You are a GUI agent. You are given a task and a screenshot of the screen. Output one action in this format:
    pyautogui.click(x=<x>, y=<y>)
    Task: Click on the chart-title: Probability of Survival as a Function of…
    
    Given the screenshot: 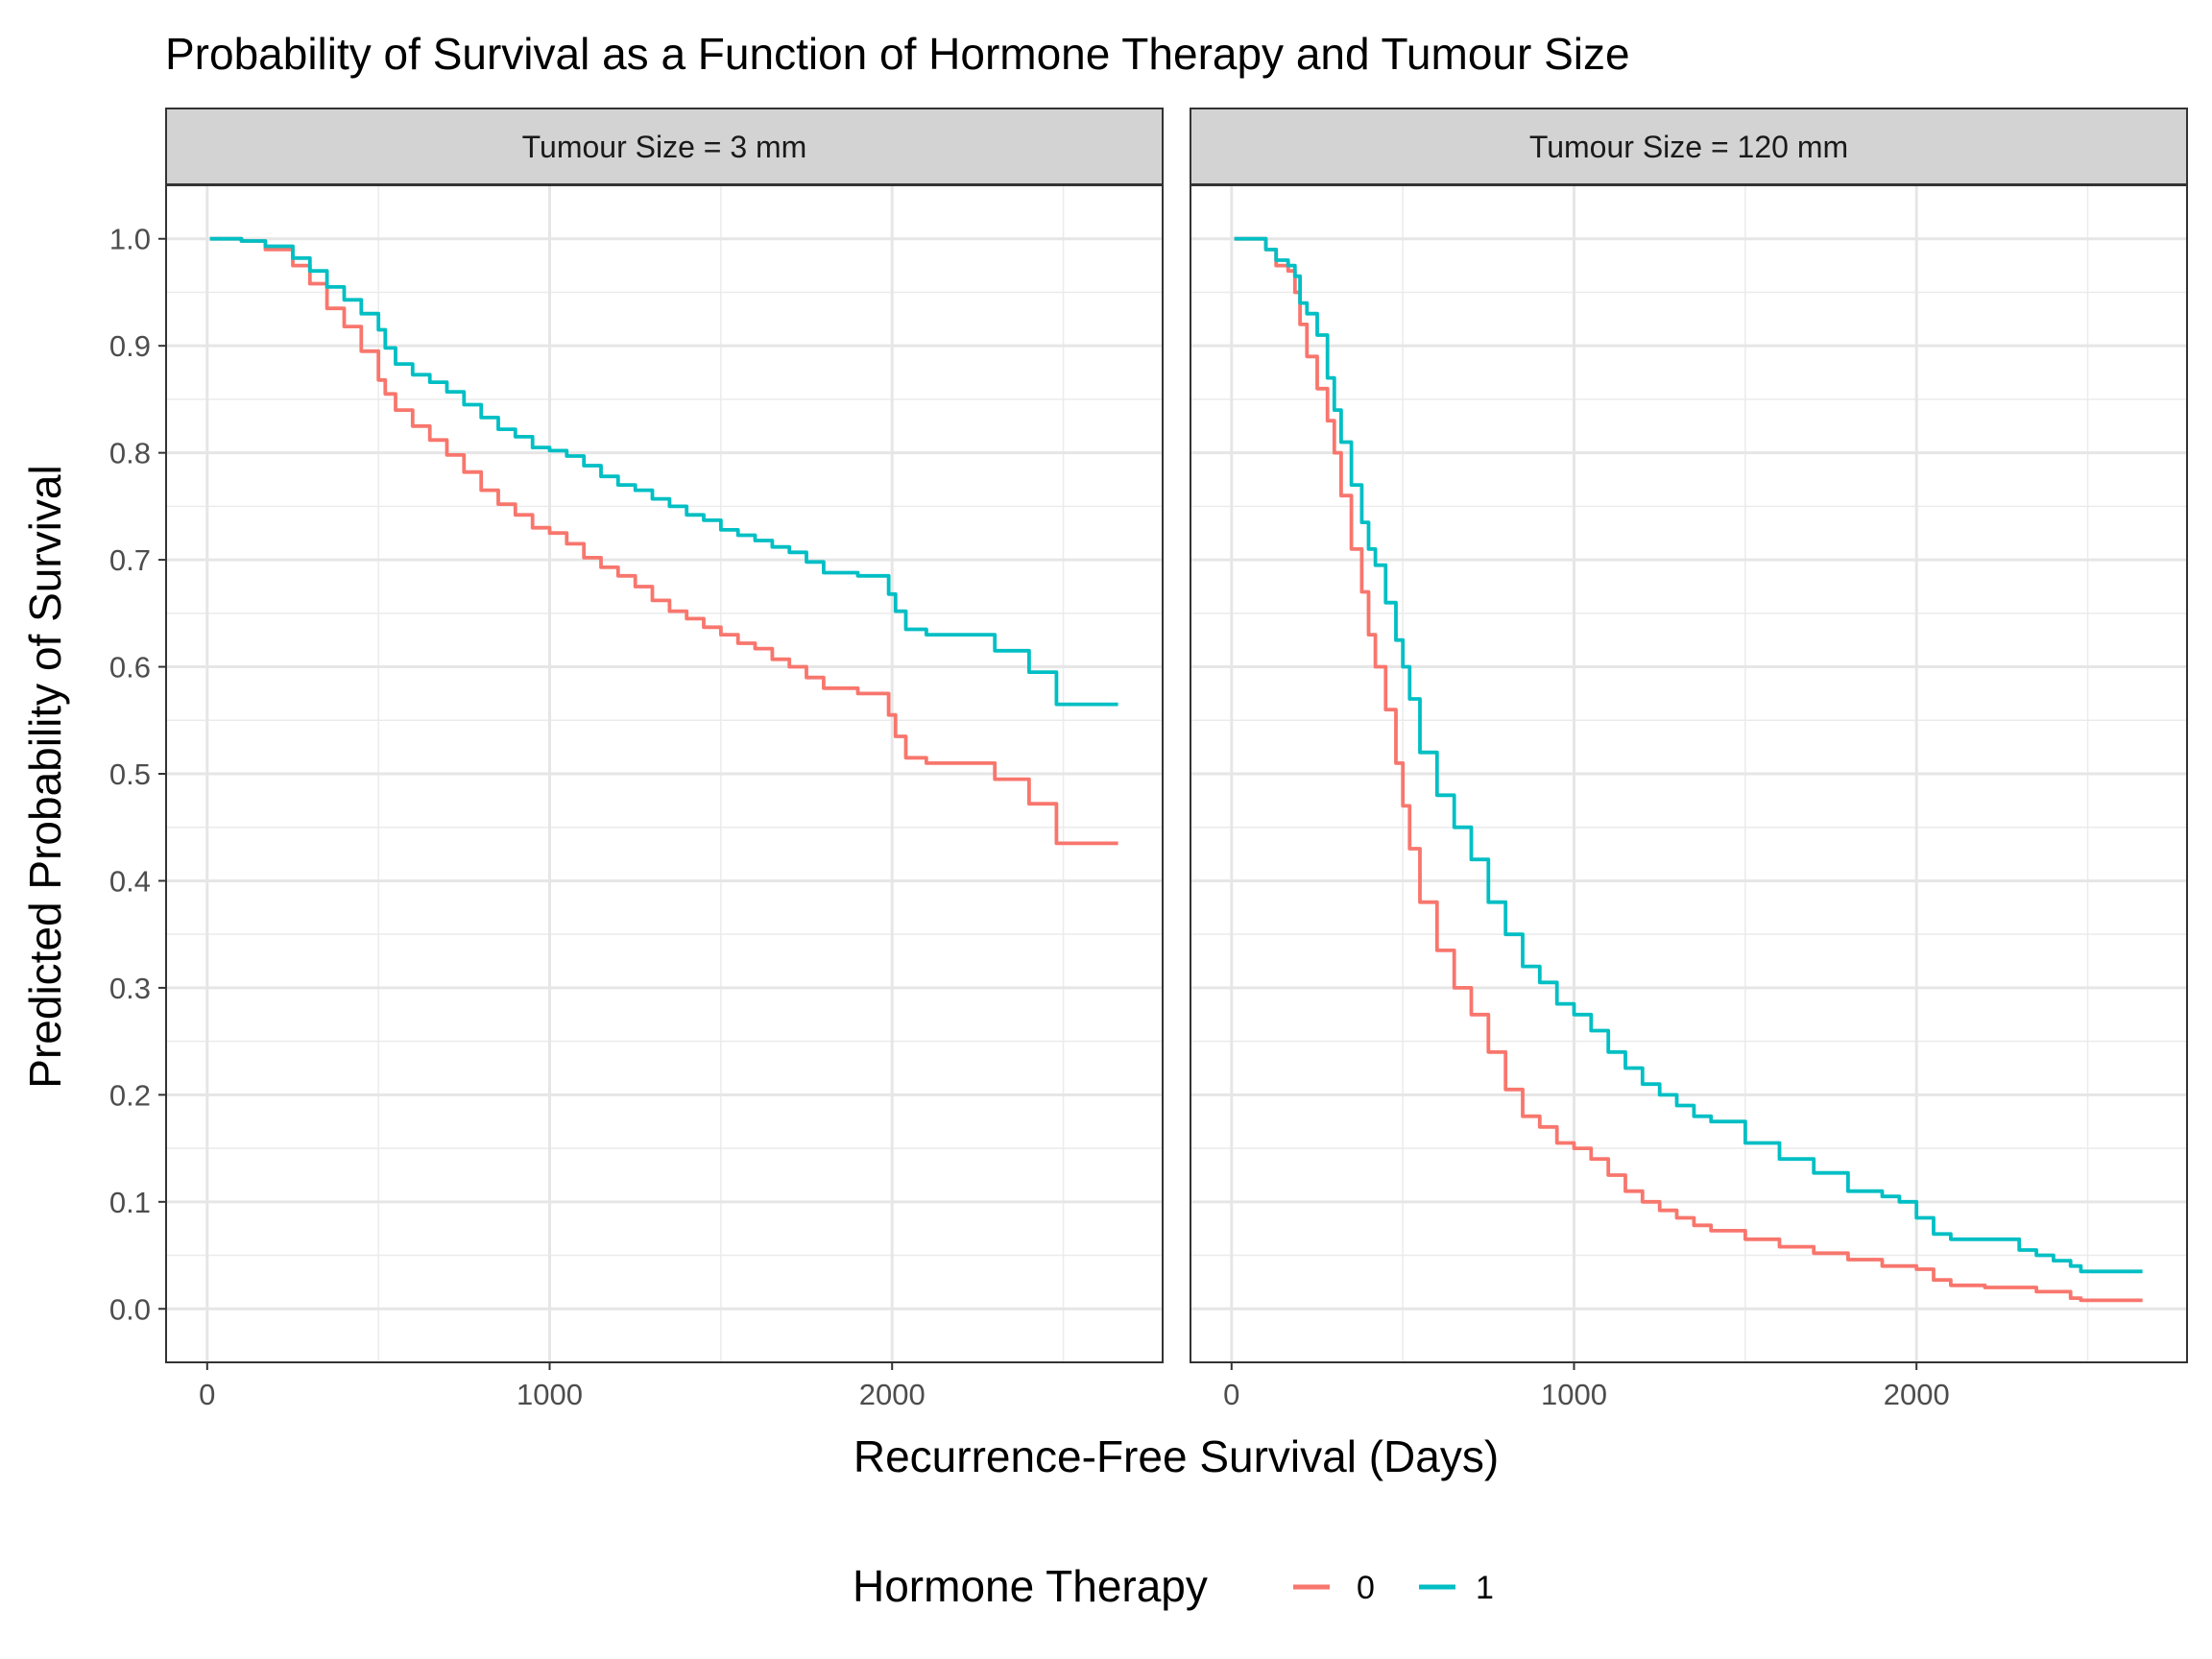 What is the action you would take?
    pyautogui.click(x=898, y=54)
    